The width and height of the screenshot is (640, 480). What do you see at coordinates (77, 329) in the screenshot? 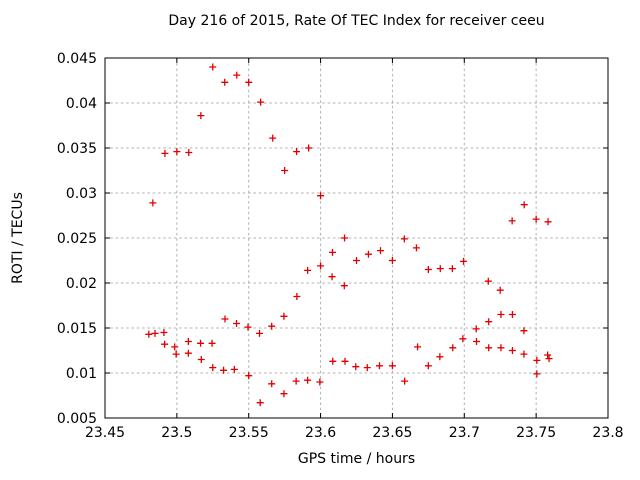
I see `y-tick-label: 0.015` at bounding box center [77, 329].